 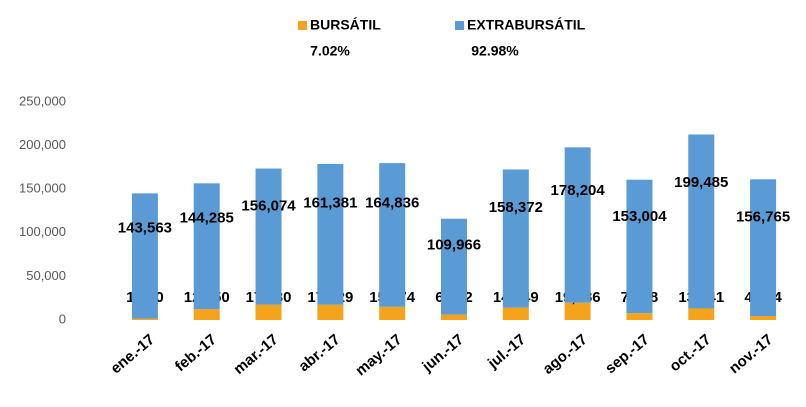 I want to click on value-label: 161,381, so click(x=330, y=202).